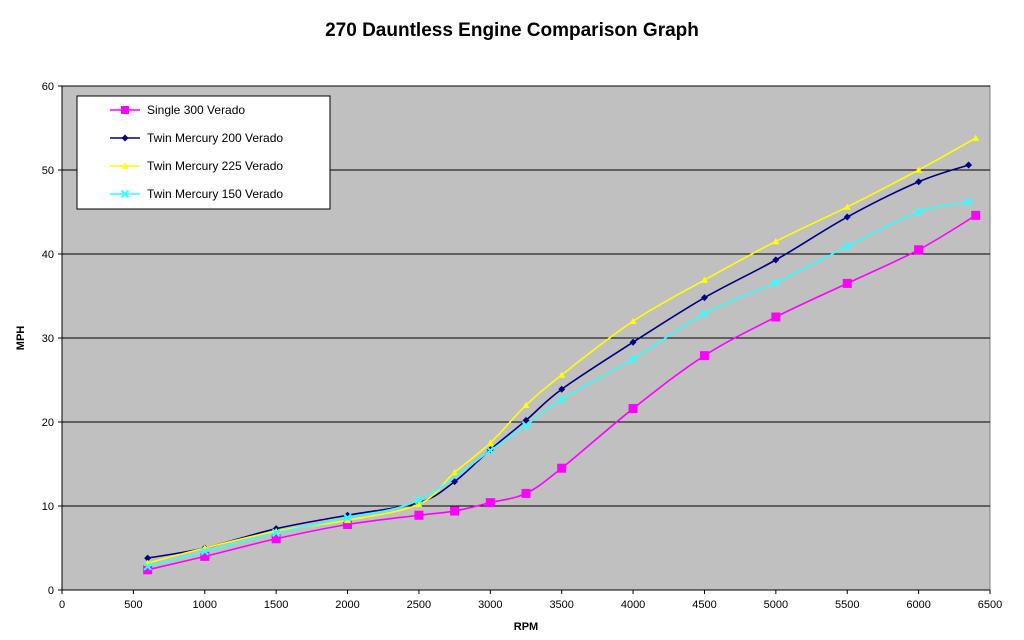  I want to click on x-tick-label: 6500, so click(990, 605).